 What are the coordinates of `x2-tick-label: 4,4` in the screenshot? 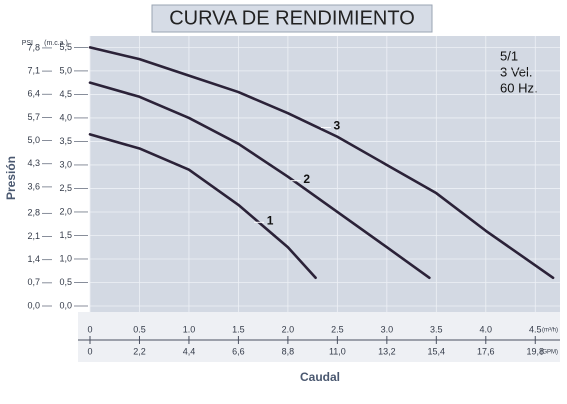 It's located at (189, 351).